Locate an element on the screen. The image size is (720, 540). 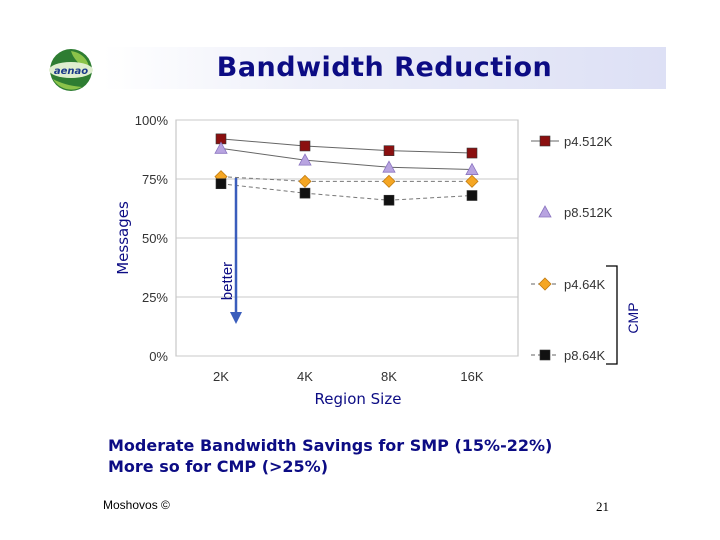
footer-author: Moshovos © is located at coordinates (136, 505).